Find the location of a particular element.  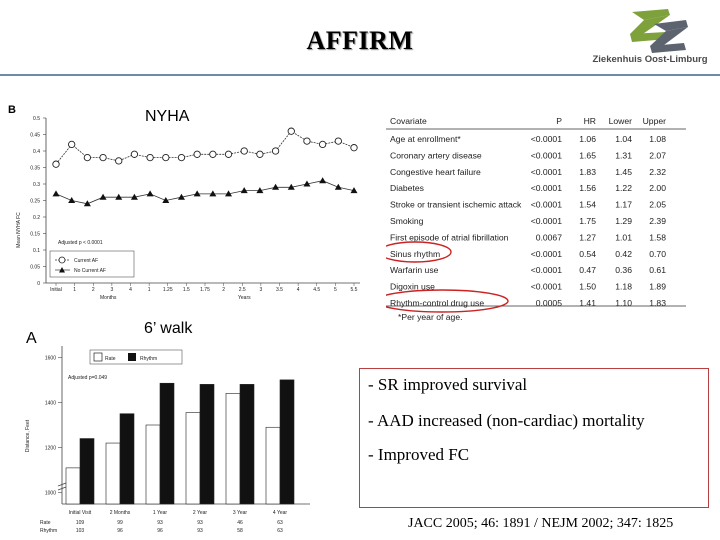

count-cell: 63 is located at coordinates (280, 531).